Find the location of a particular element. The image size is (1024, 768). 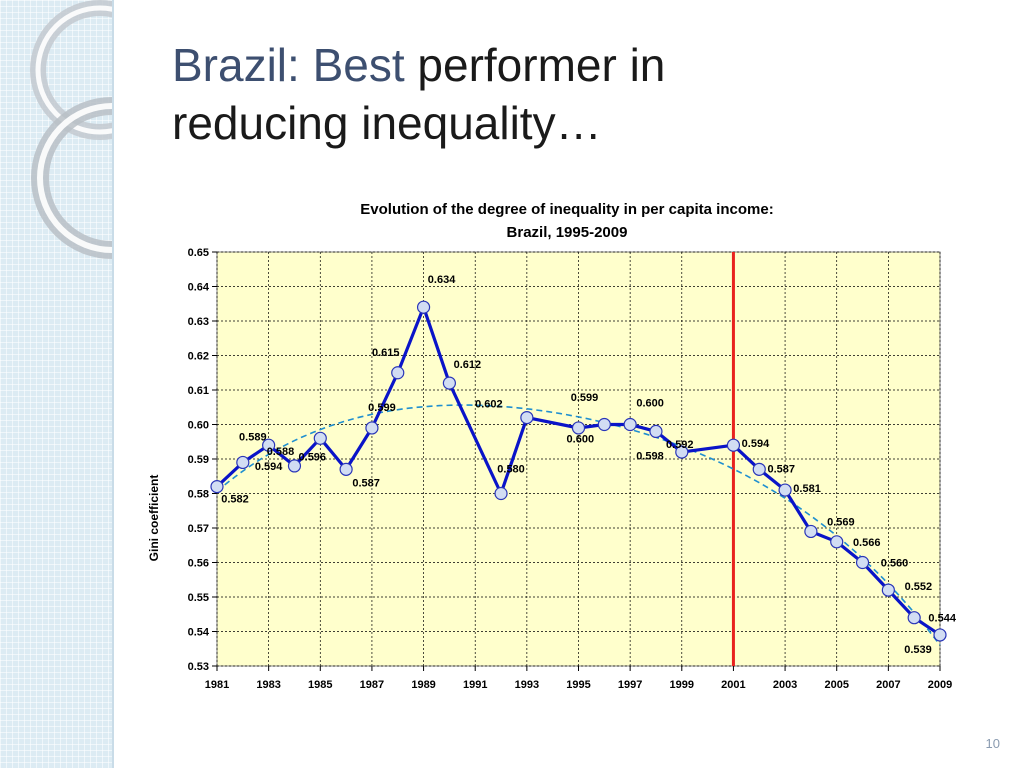

x-tick-label: 1997 is located at coordinates (630, 685).